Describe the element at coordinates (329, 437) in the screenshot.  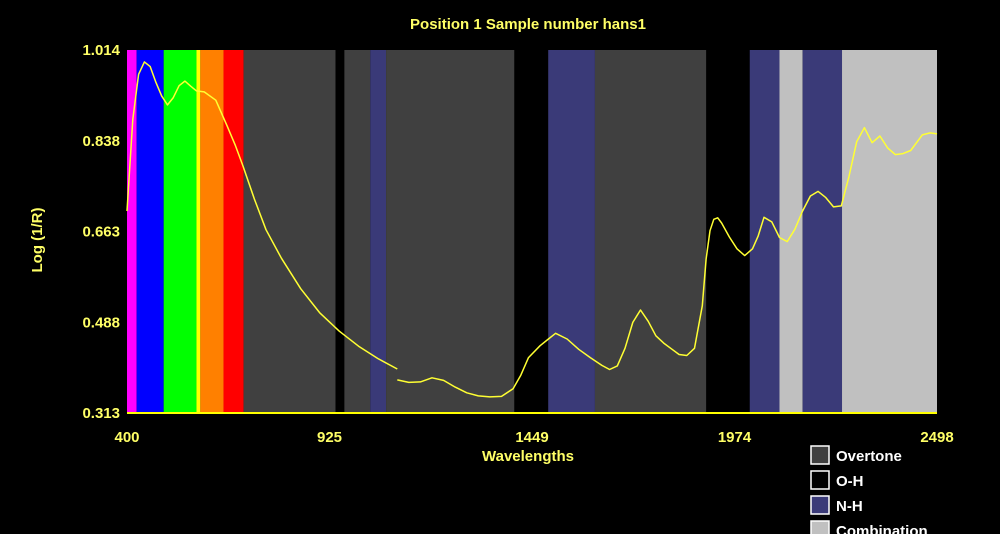
I see `x-tick-label: 925` at that location.